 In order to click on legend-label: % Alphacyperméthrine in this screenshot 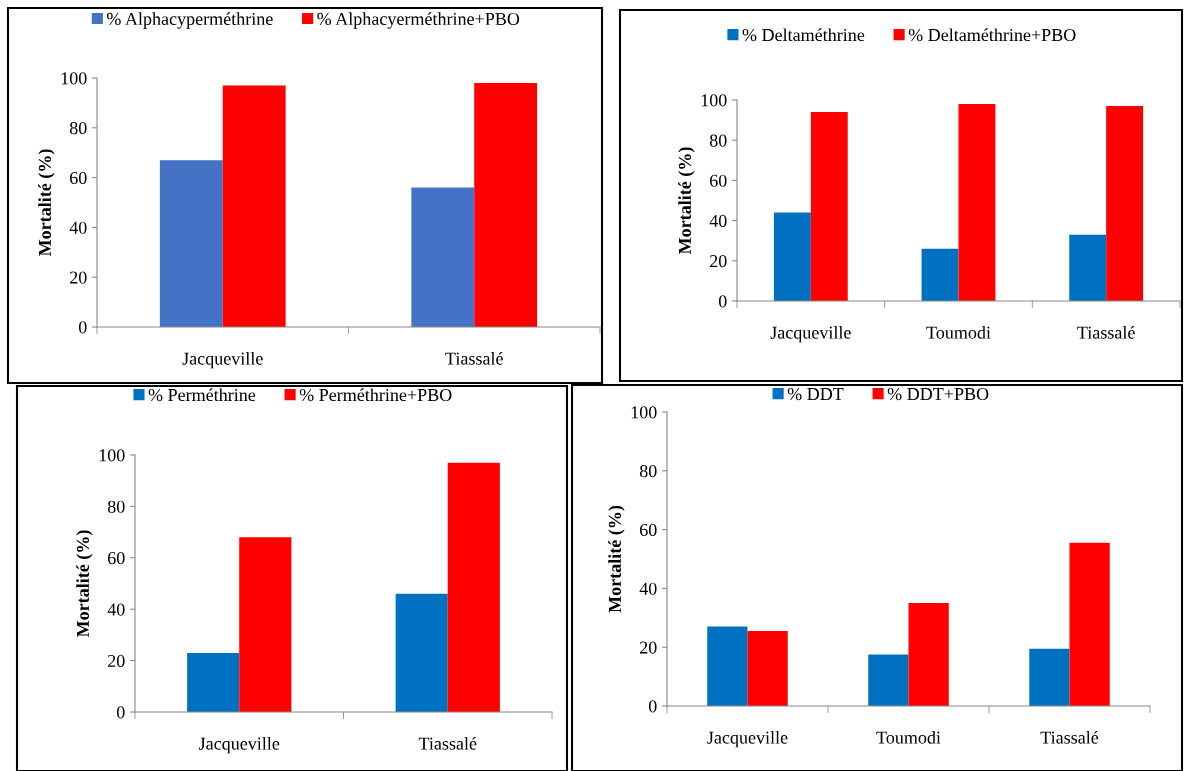, I will do `click(189, 20)`.